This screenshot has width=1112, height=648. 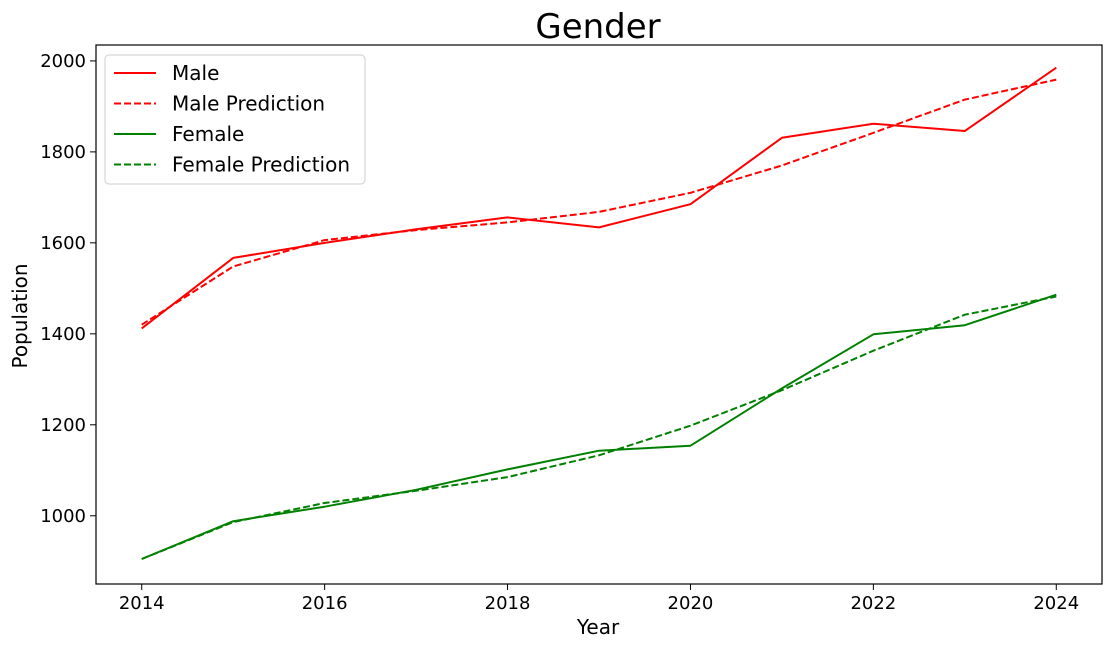 I want to click on chart-title: Gender, so click(x=597, y=27).